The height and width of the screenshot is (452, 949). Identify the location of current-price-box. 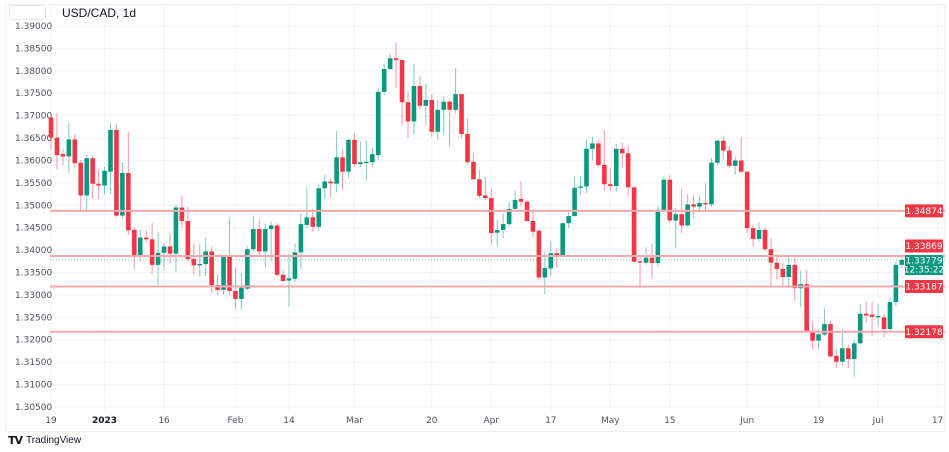
(924, 265).